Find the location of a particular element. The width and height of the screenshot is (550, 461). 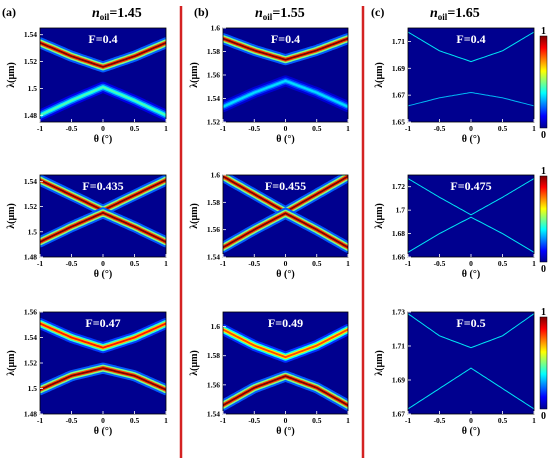

plot-background is located at coordinates (471, 216).